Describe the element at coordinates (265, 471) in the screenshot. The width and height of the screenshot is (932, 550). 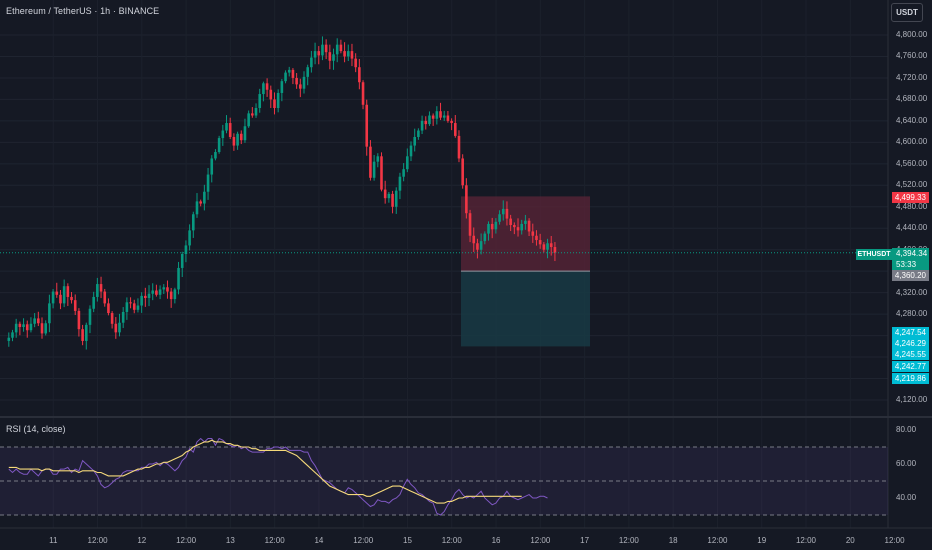
I see `rsi-ma-line` at that location.